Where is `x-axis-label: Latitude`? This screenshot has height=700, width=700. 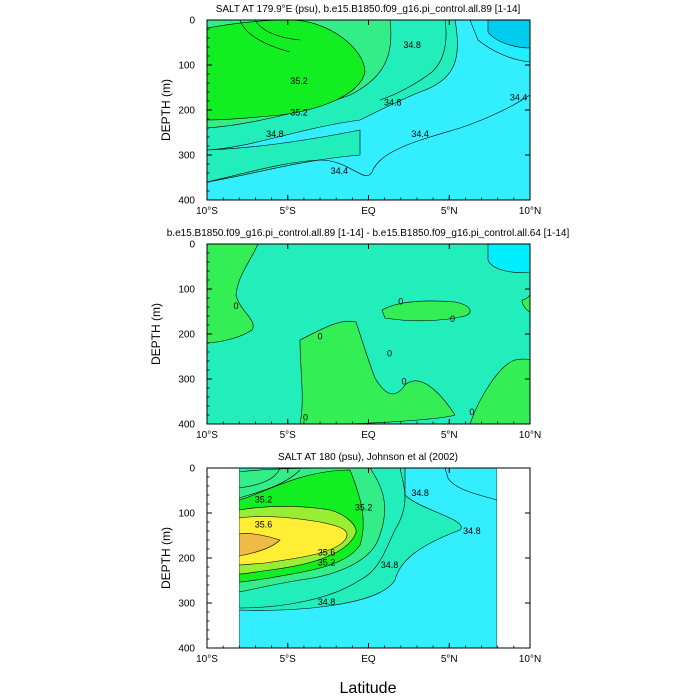 x-axis-label: Latitude is located at coordinates (368, 688).